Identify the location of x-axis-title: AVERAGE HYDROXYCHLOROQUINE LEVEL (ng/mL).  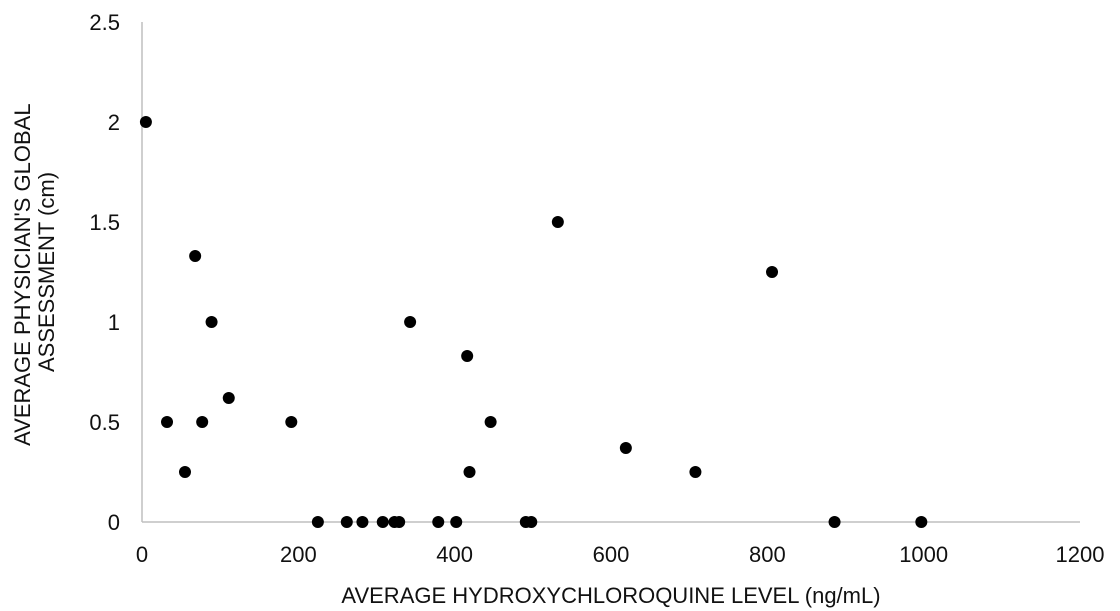
(610, 595).